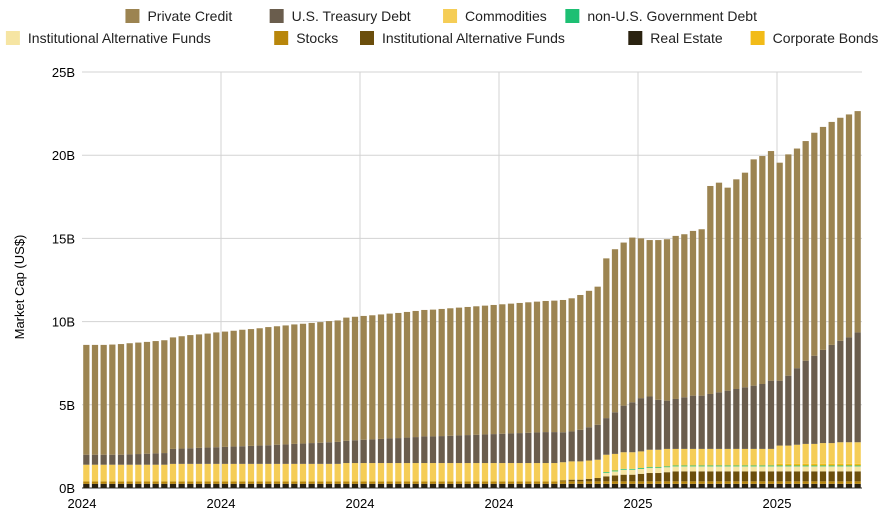 The width and height of the screenshot is (884, 515). Describe the element at coordinates (317, 38) in the screenshot. I see `legend-label: Stocks` at that location.